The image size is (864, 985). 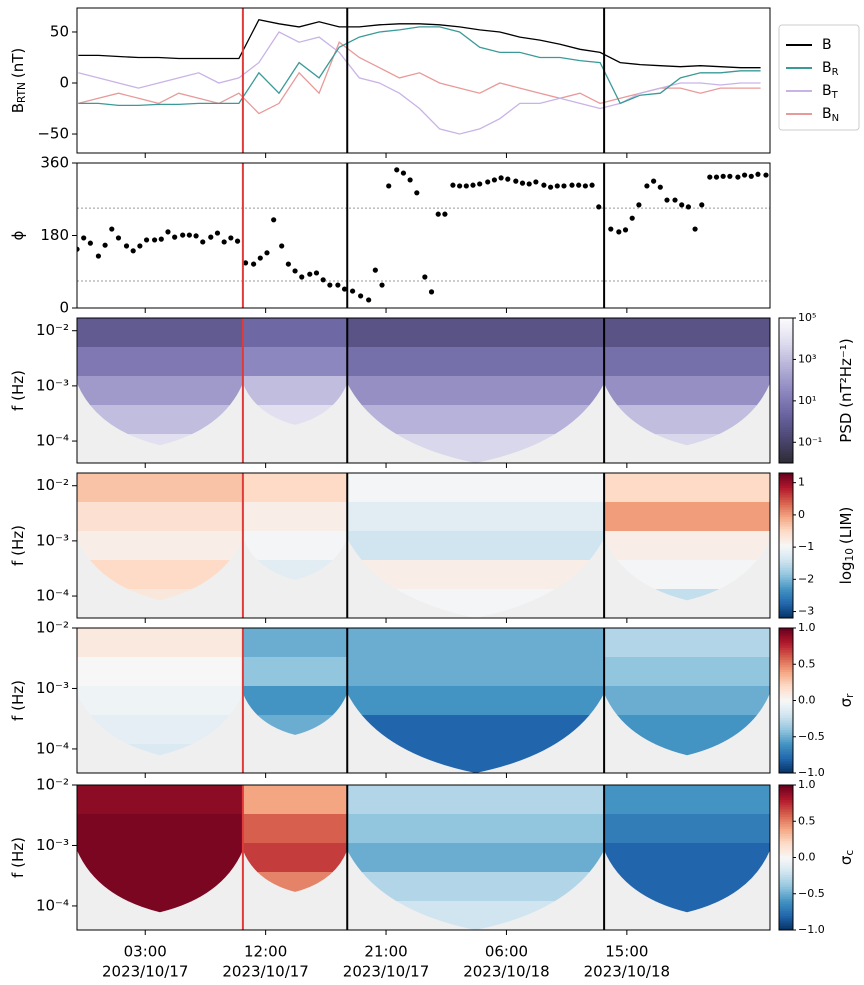 I want to click on colorbar-tick-label: 1, so click(x=801, y=482).